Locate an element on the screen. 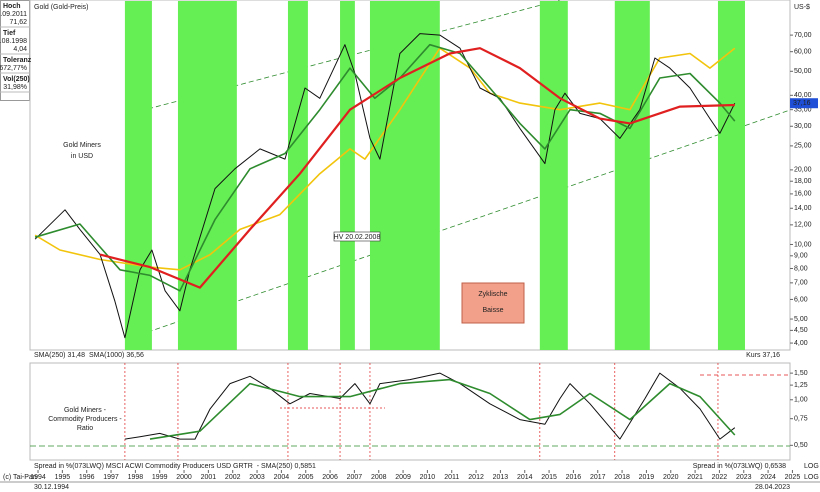 The height and width of the screenshot is (492, 820). footer-start: 30.12.1994 is located at coordinates (51, 487).